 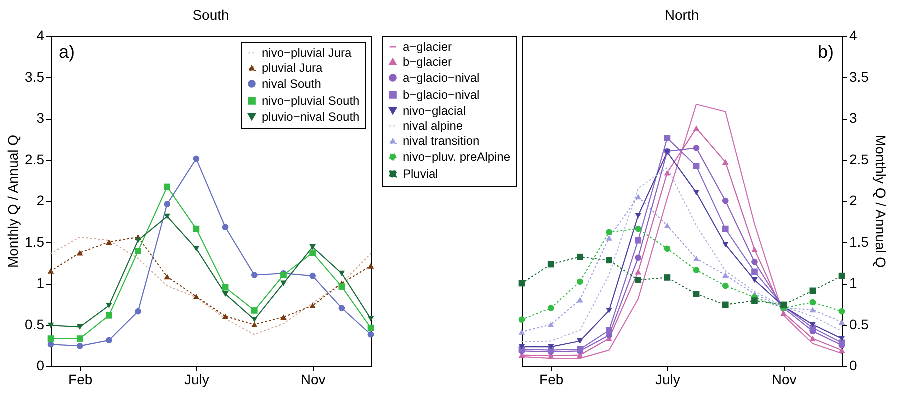 I want to click on y-tick-label: 2.5, so click(x=35, y=159).